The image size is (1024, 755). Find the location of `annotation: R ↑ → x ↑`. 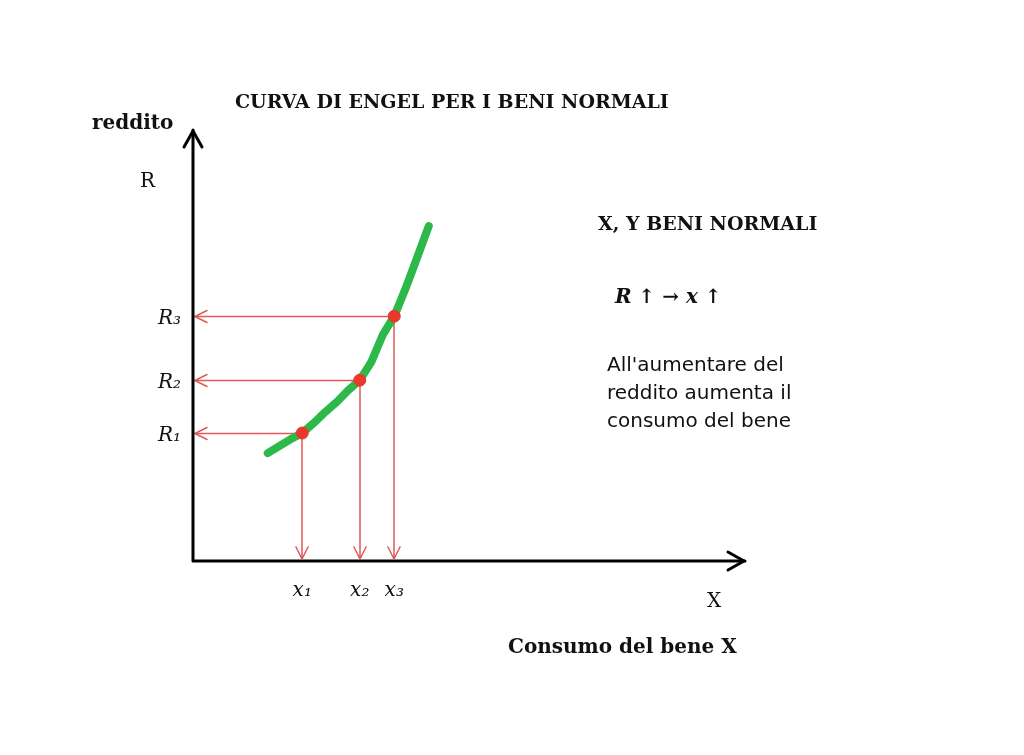

annotation: R ↑ → x ↑ is located at coordinates (668, 296).